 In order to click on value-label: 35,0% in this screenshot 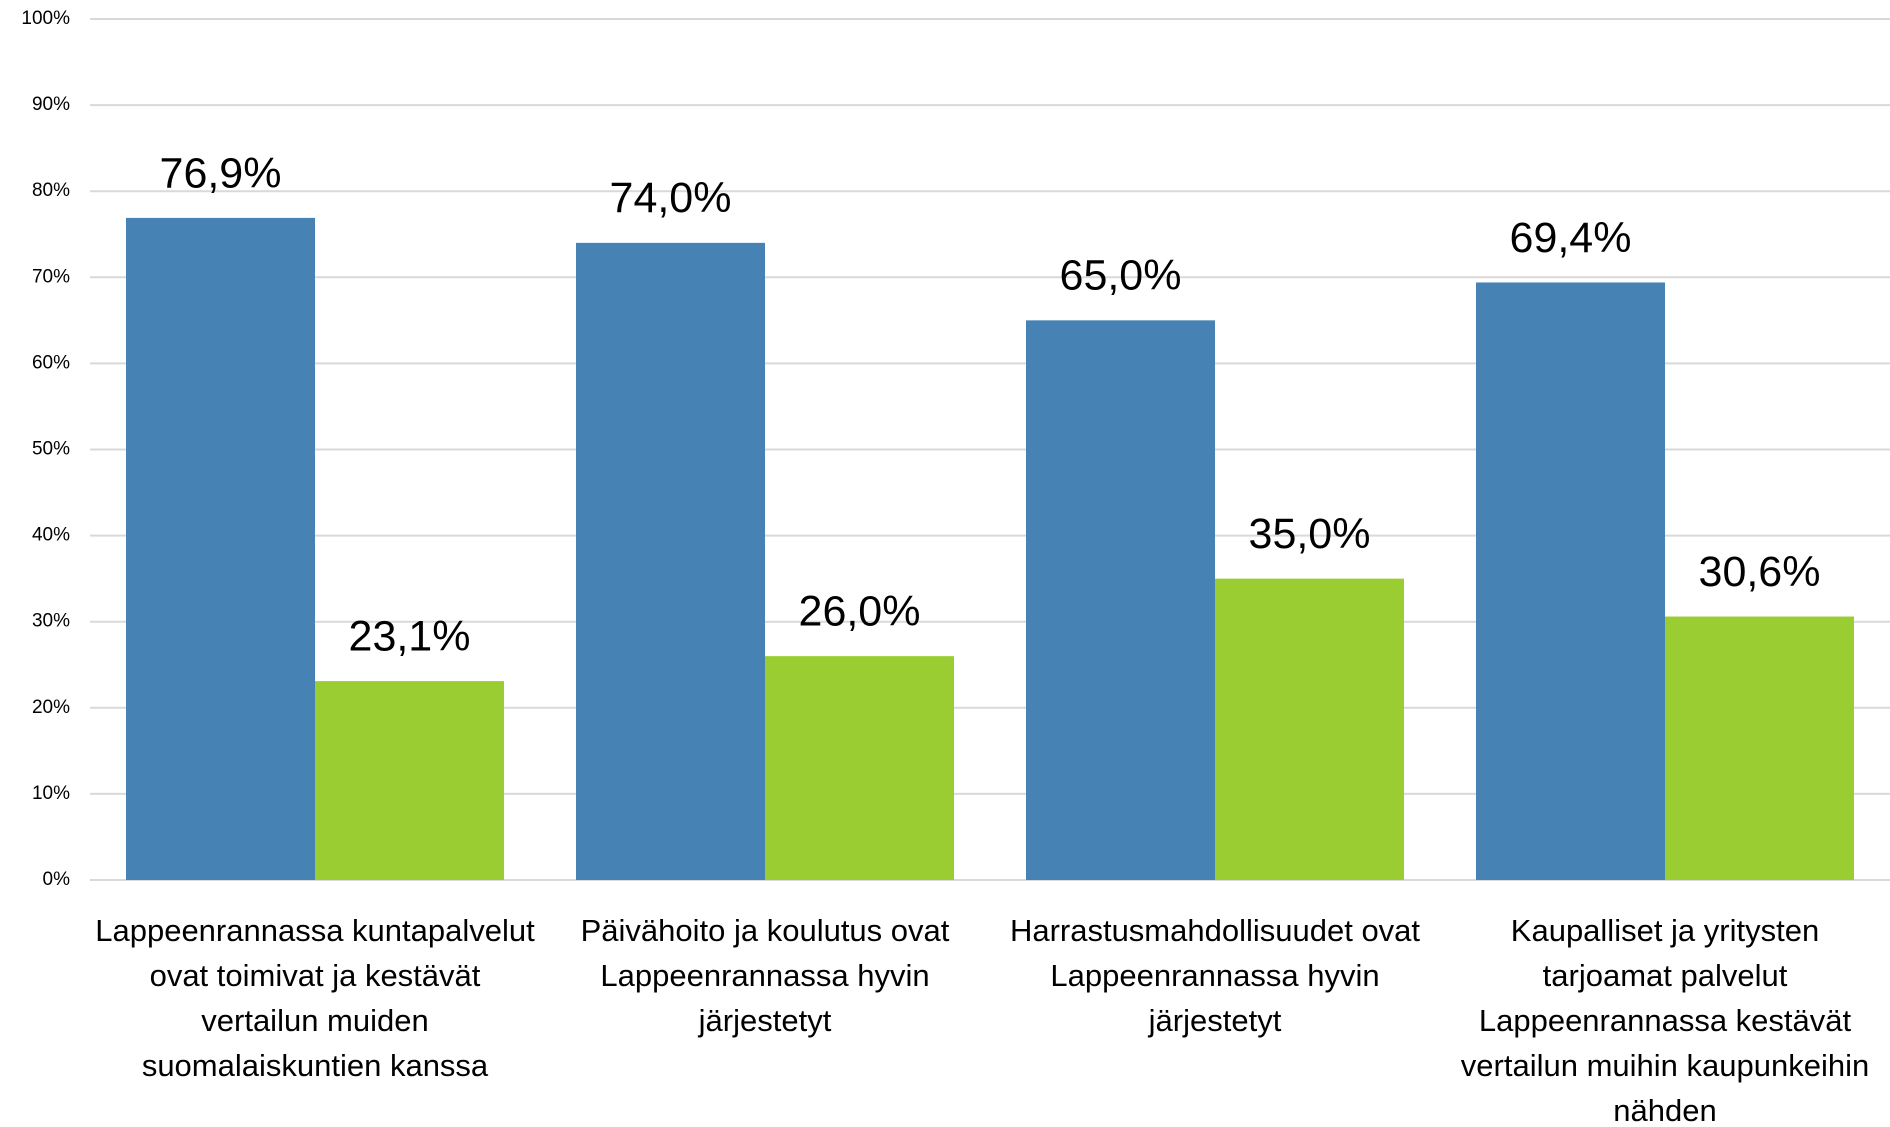, I will do `click(1310, 534)`.